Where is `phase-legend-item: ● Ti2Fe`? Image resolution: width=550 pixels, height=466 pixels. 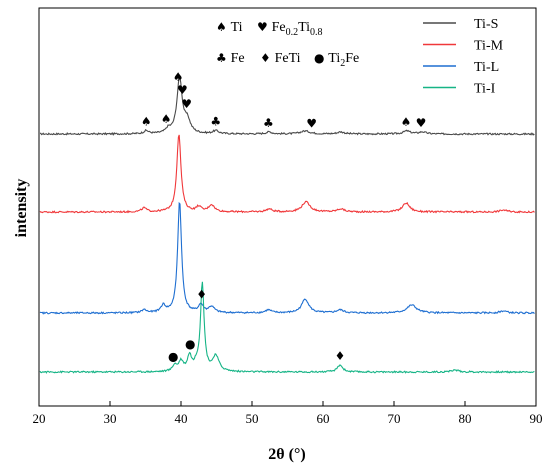
phase-legend-item: ● Ti2Fe is located at coordinates (336, 60).